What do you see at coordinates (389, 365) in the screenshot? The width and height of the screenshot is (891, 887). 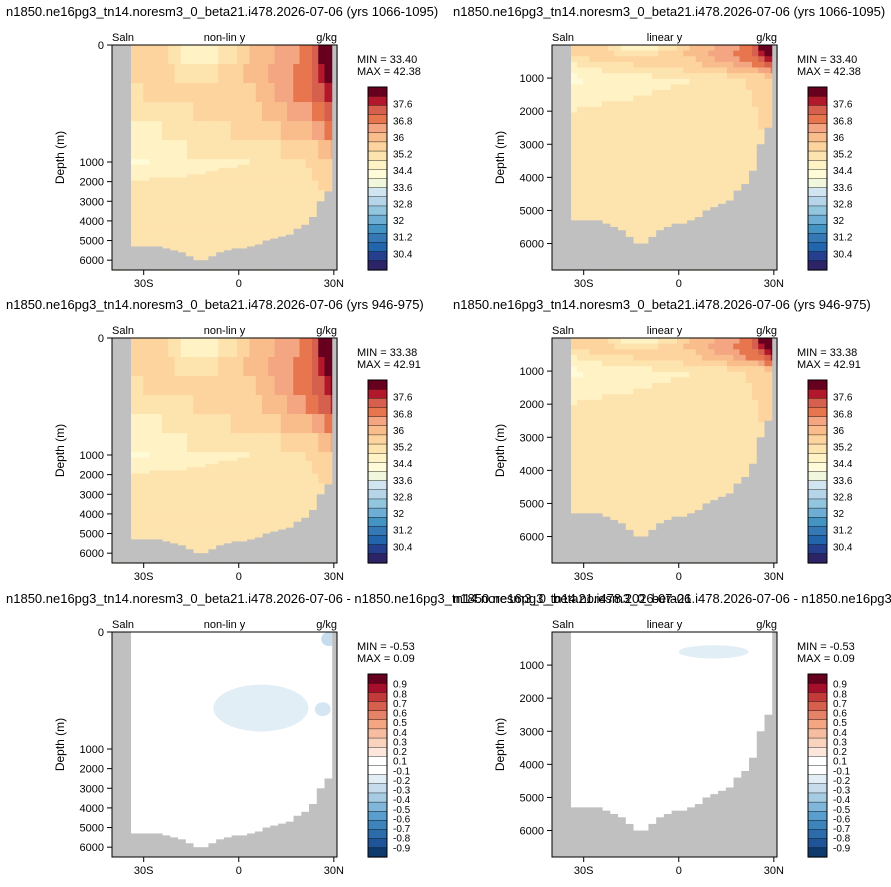 I see `max-label: MAX = 42.91` at bounding box center [389, 365].